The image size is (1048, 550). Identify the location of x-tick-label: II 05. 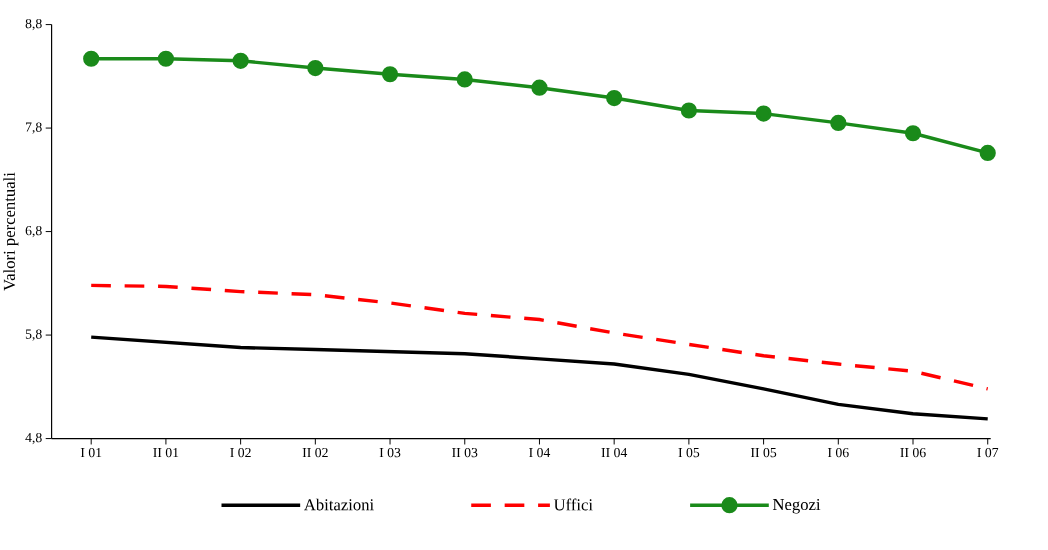
(763, 453).